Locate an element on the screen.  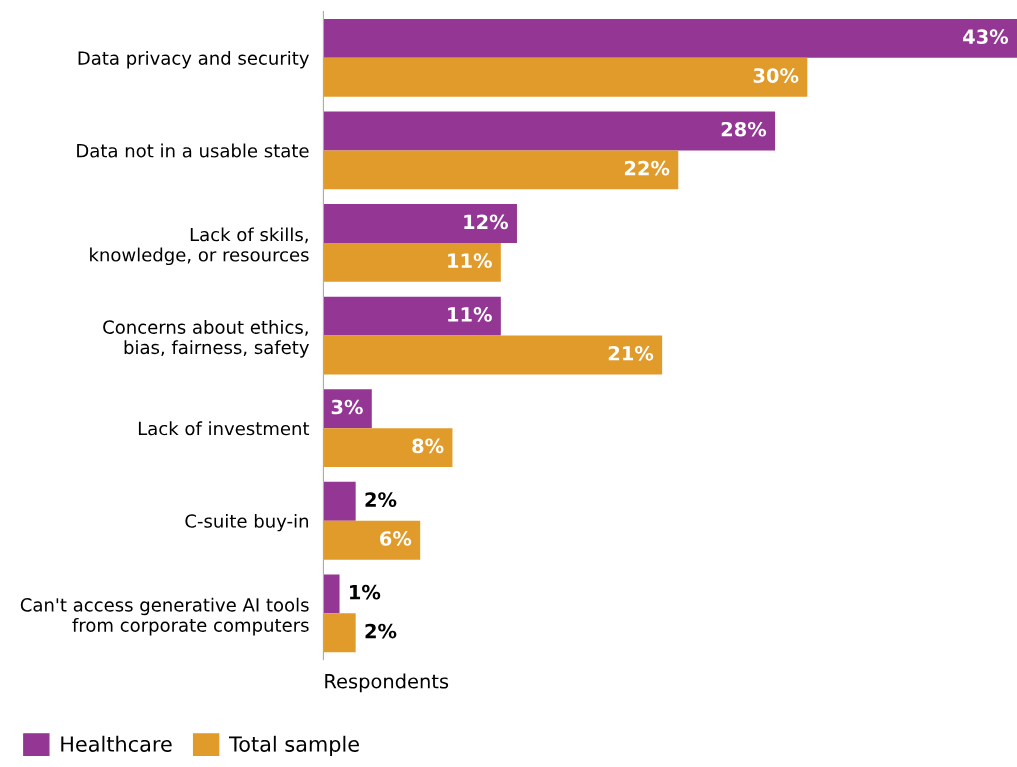
legend-label: Healthcare is located at coordinates (116, 743).